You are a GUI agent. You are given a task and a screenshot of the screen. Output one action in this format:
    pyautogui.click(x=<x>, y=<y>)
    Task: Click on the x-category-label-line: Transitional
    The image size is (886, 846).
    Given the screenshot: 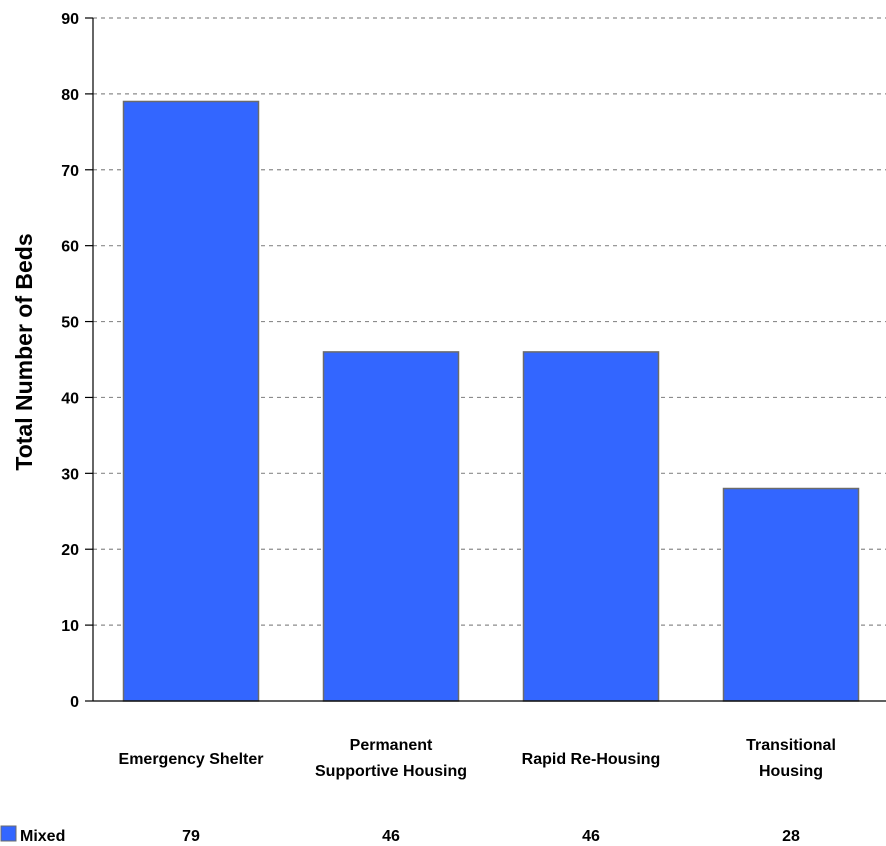 What is the action you would take?
    pyautogui.click(x=791, y=745)
    